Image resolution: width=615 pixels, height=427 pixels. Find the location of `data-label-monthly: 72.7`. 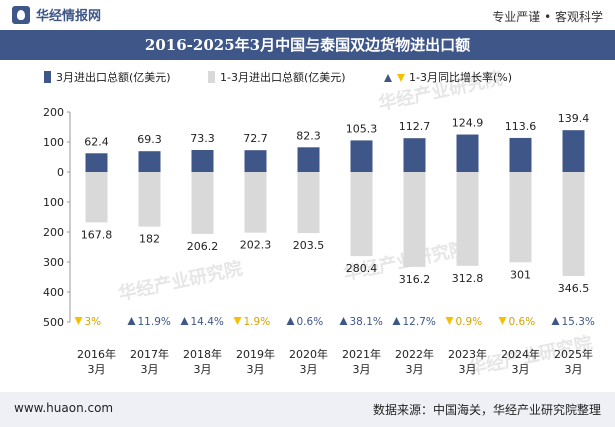

data-label-monthly: 72.7 is located at coordinates (255, 138).